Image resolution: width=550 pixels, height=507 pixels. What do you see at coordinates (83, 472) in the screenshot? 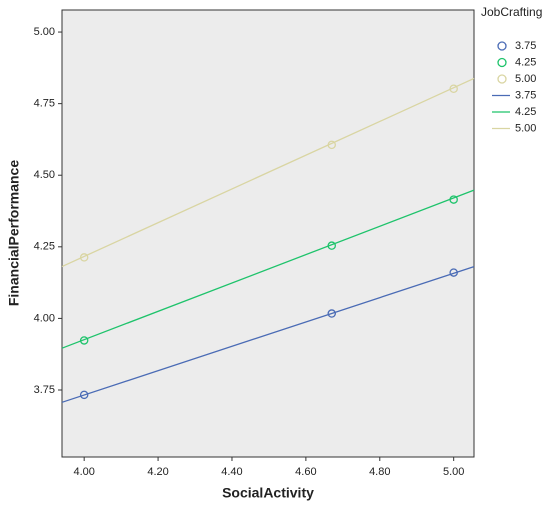
I see `x-tick-label: 4.00` at bounding box center [83, 472].